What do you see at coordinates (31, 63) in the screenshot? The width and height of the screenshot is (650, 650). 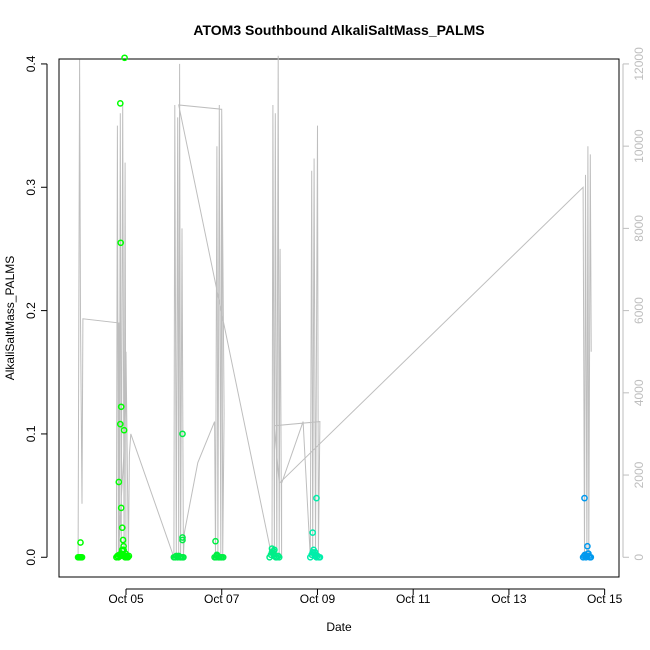 I see `y-tick-label: 0.4` at bounding box center [31, 63].